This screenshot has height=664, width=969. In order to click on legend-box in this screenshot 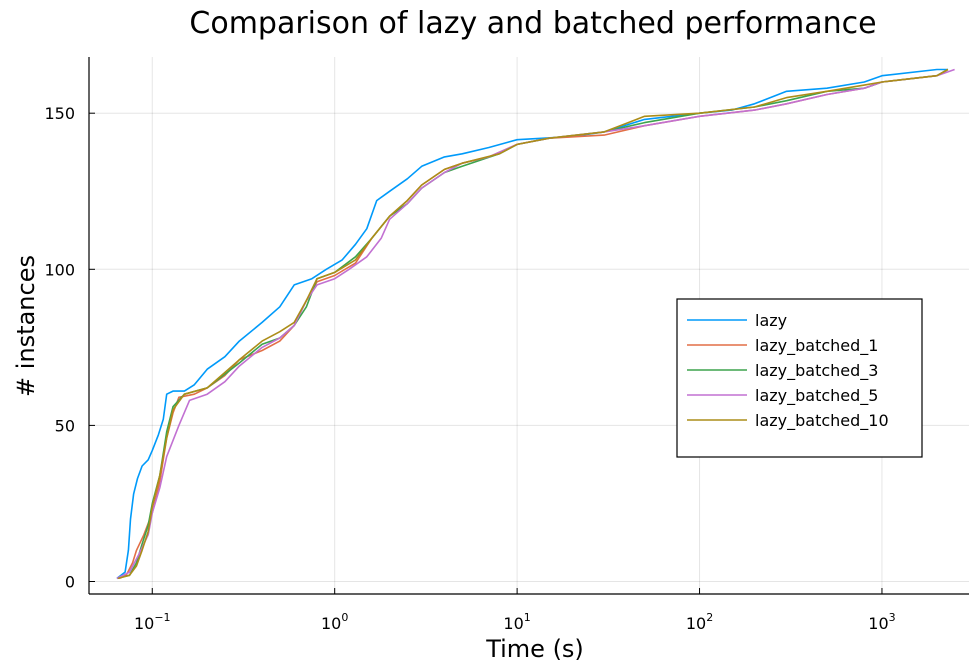, I will do `click(799, 378)`.